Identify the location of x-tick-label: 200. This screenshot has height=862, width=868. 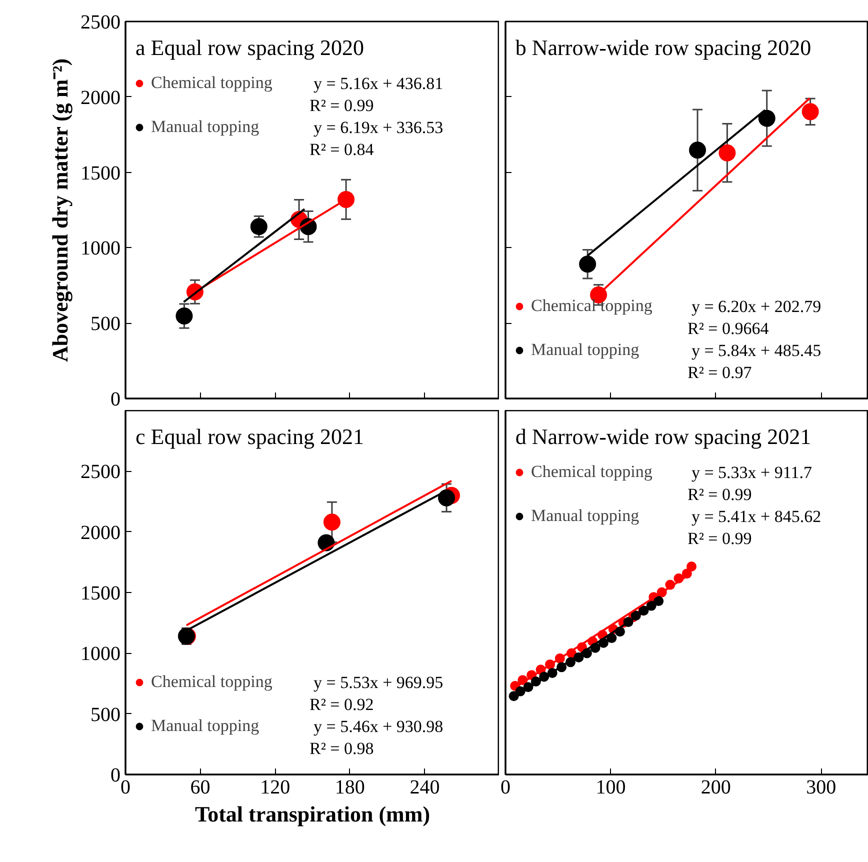
(715, 787).